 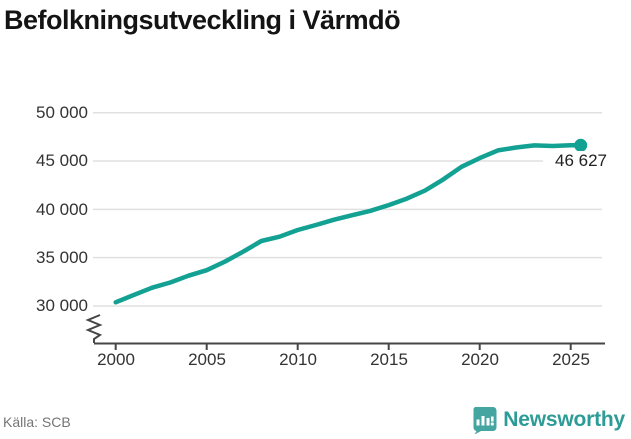 What do you see at coordinates (581, 145) in the screenshot?
I see `latest-value-dot` at bounding box center [581, 145].